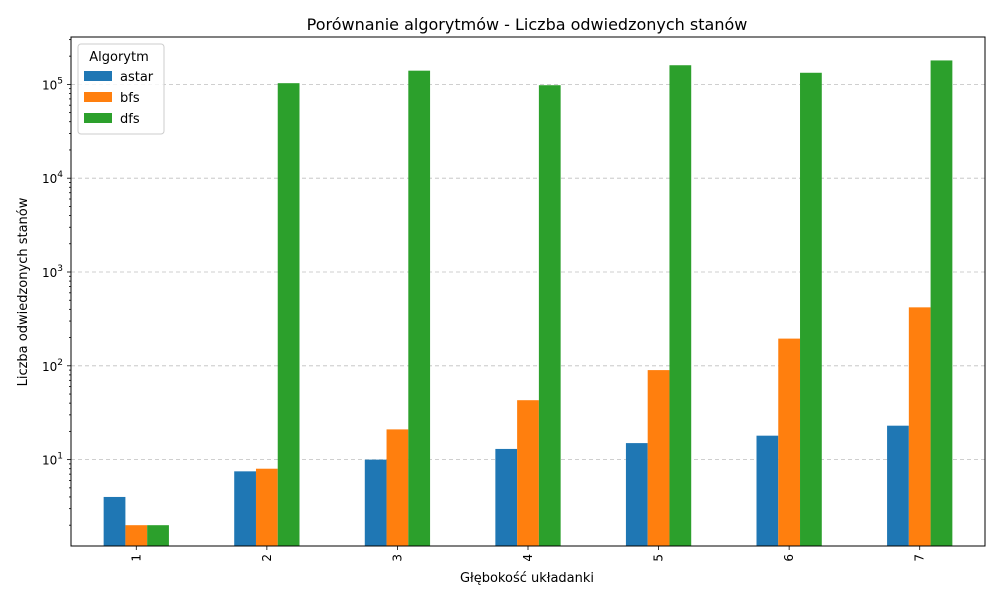  What do you see at coordinates (130, 98) in the screenshot?
I see `legend-label-bfs: bfs` at bounding box center [130, 98].